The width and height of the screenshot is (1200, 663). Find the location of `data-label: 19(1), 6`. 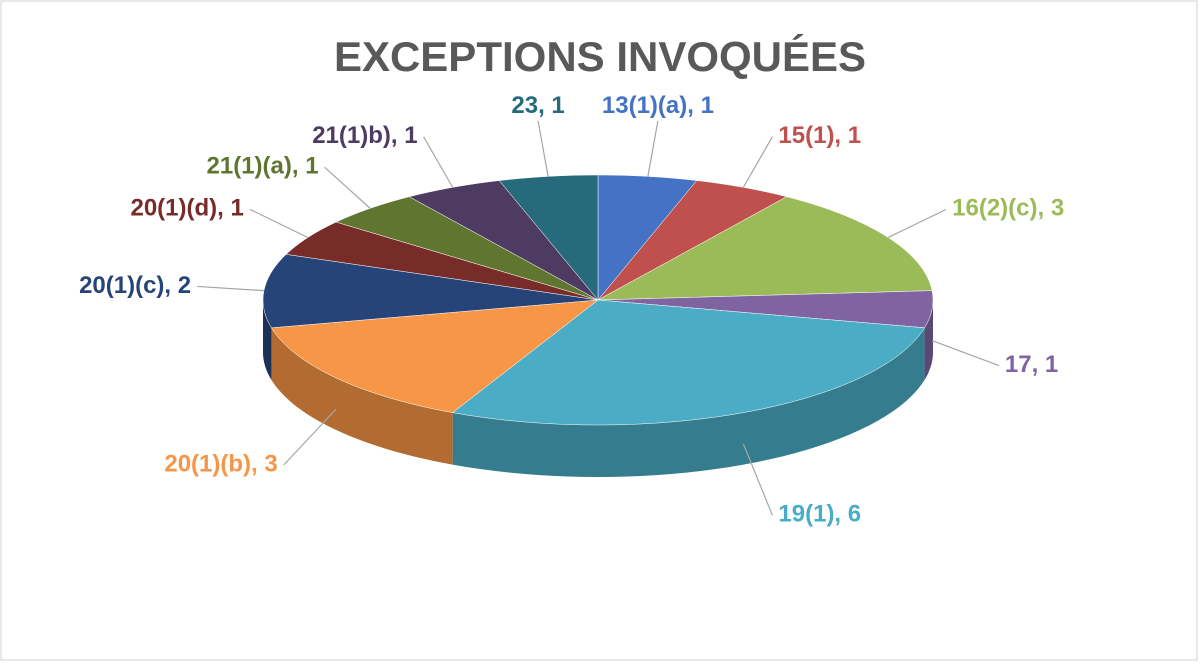

data-label: 19(1), 6 is located at coordinates (819, 514).